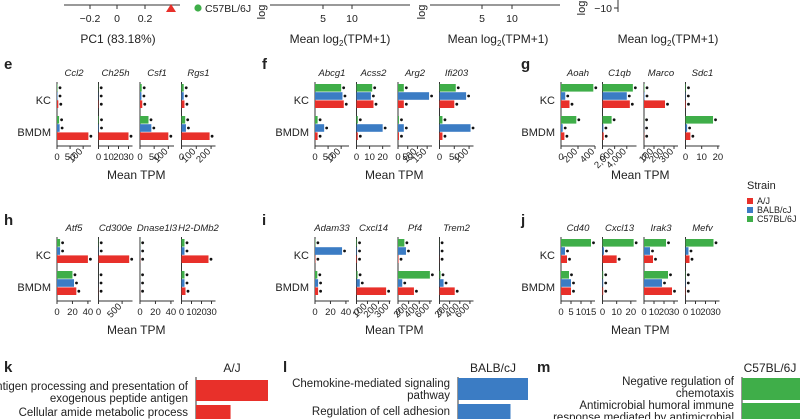 This screenshot has width=800, height=419. I want to click on ma-x-label-suffix: (TPM+1), so click(524, 39).